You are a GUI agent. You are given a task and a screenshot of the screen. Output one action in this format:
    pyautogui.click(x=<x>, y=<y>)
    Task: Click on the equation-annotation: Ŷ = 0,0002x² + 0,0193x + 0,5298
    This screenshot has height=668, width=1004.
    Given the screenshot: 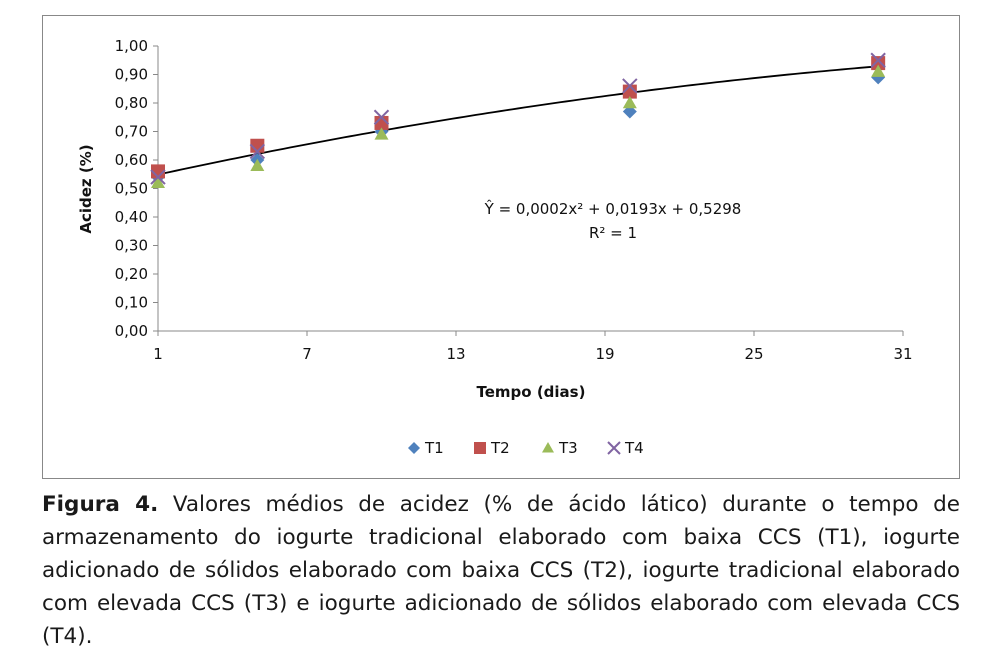 What is the action you would take?
    pyautogui.click(x=613, y=208)
    